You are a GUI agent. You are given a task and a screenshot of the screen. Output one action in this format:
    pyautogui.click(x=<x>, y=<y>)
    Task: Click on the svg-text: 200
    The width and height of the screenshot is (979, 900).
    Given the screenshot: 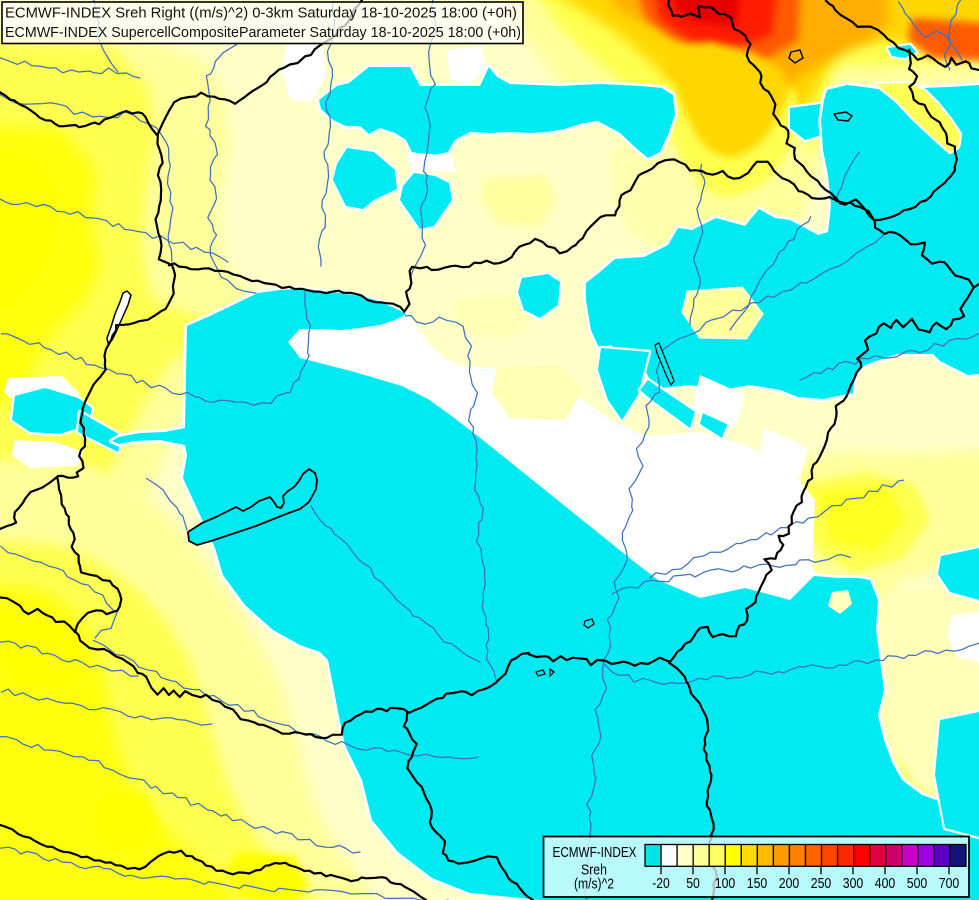 What is the action you would take?
    pyautogui.click(x=789, y=883)
    